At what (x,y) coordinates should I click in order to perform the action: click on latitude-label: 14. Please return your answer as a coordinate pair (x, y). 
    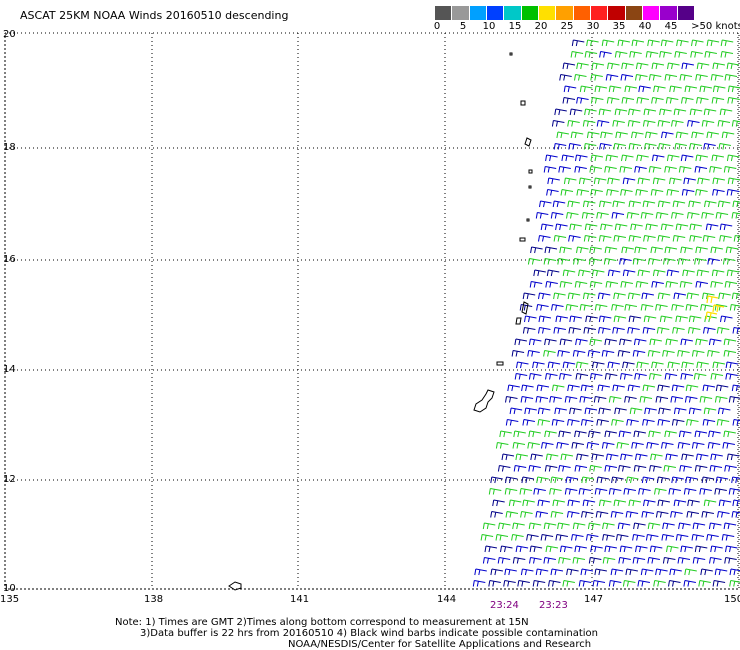
    Looking at the image, I should click on (9, 369).